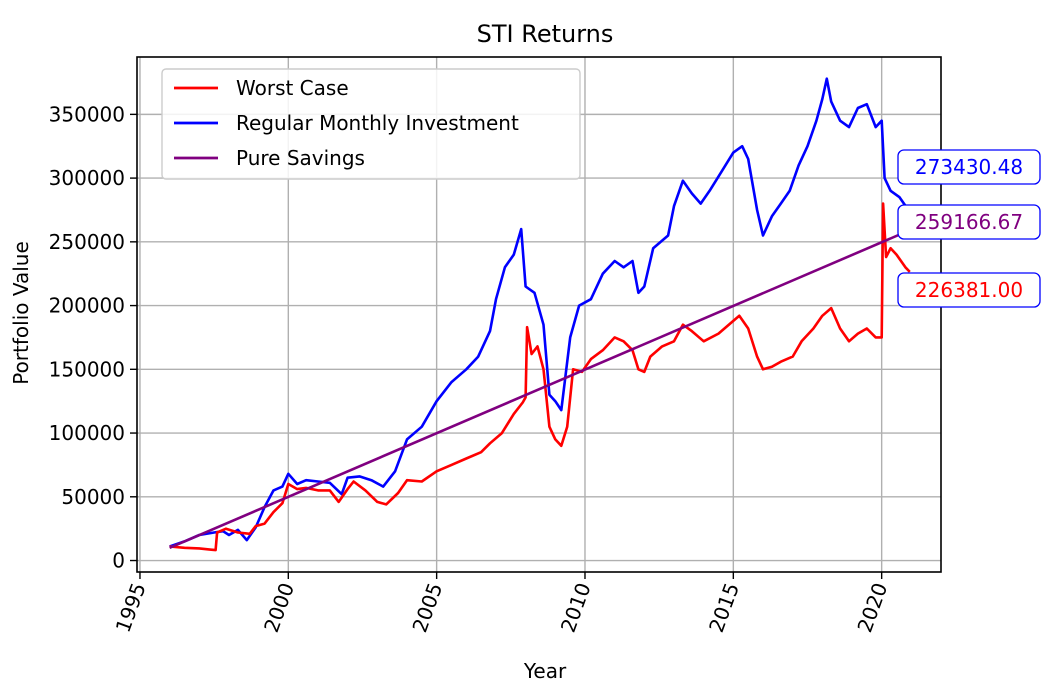 Image resolution: width=1052 pixels, height=688 pixels. What do you see at coordinates (87, 369) in the screenshot?
I see `y-tick-label: 150000` at bounding box center [87, 369].